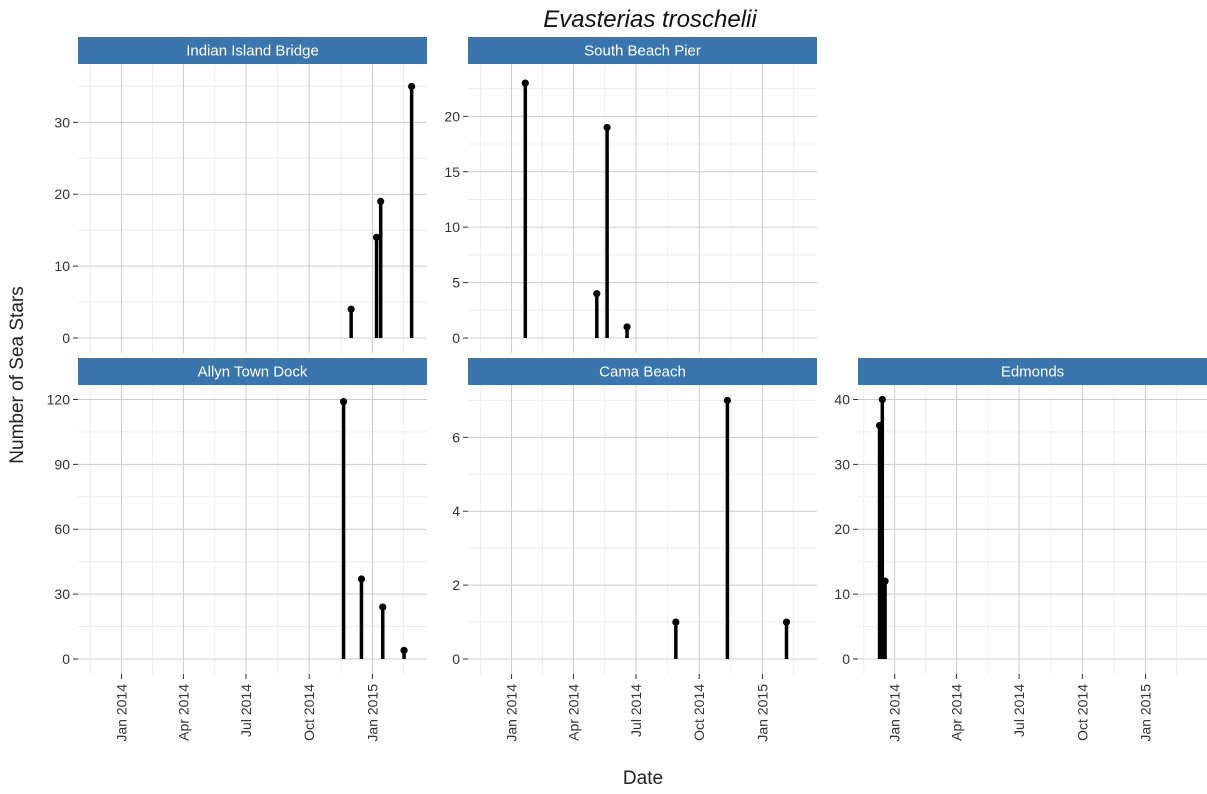  Describe the element at coordinates (643, 778) in the screenshot. I see `x-axis-title: Date` at that location.